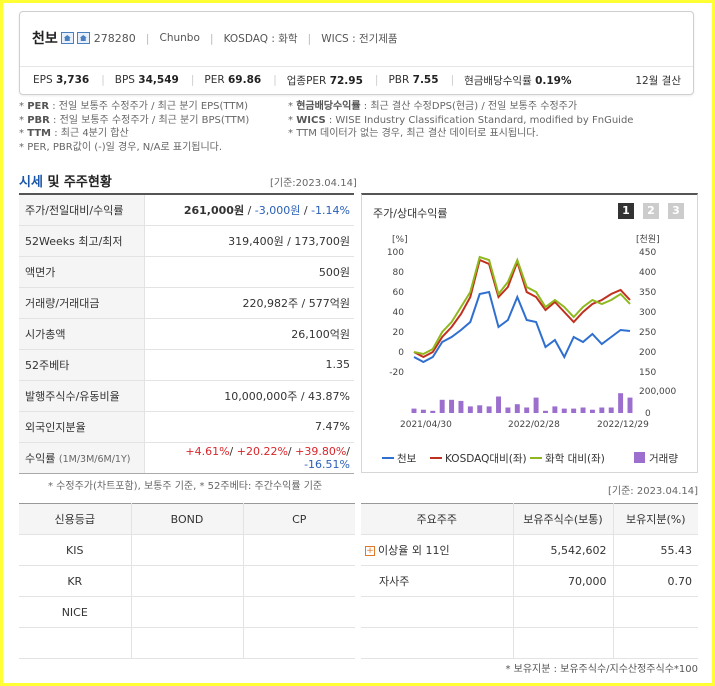 The image size is (715, 686). I want to click on left-axis-unit: [%], so click(400, 240).